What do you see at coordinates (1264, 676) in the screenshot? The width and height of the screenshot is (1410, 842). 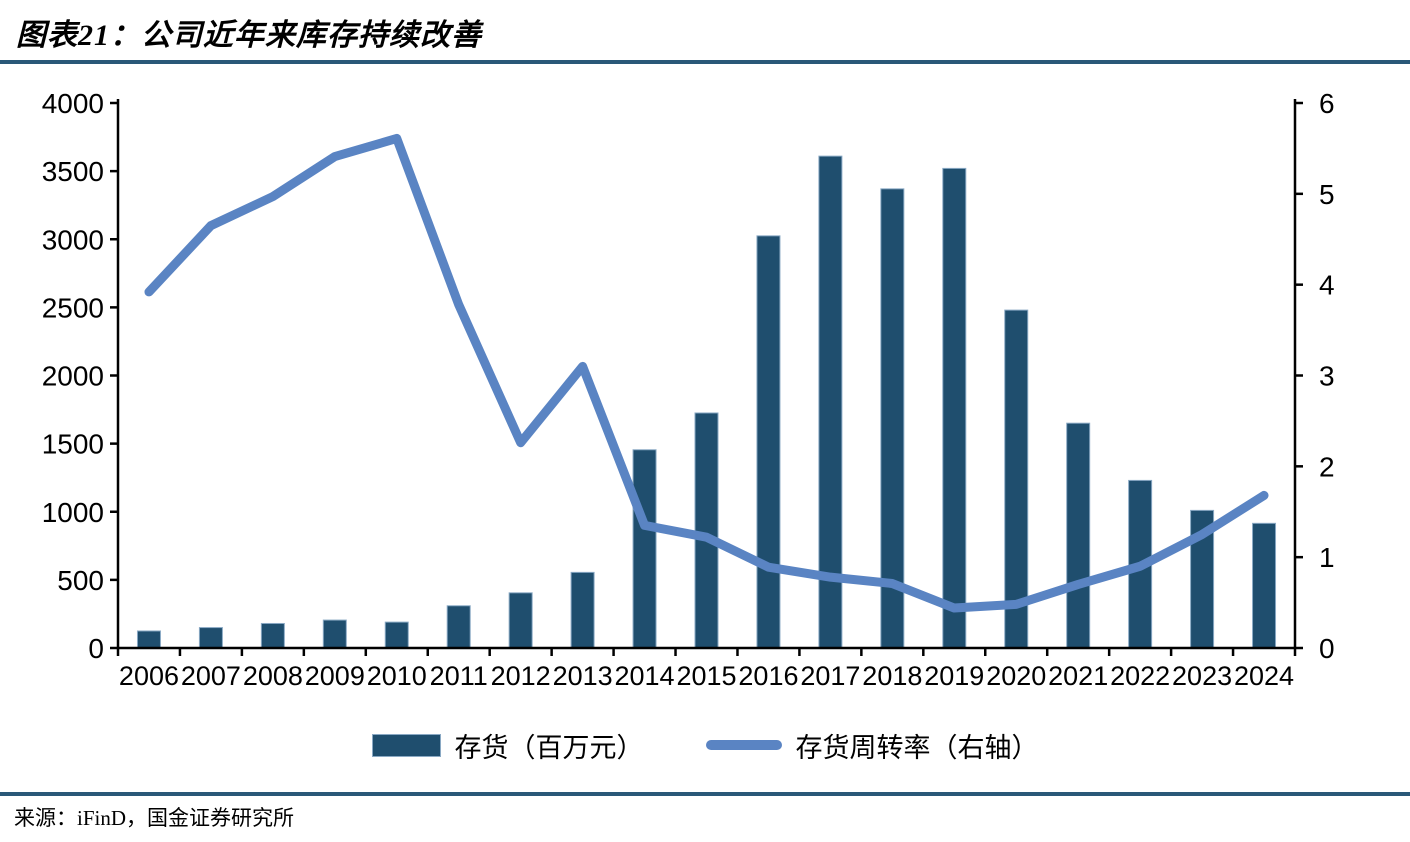 I see `x-axis-label: 2024` at bounding box center [1264, 676].